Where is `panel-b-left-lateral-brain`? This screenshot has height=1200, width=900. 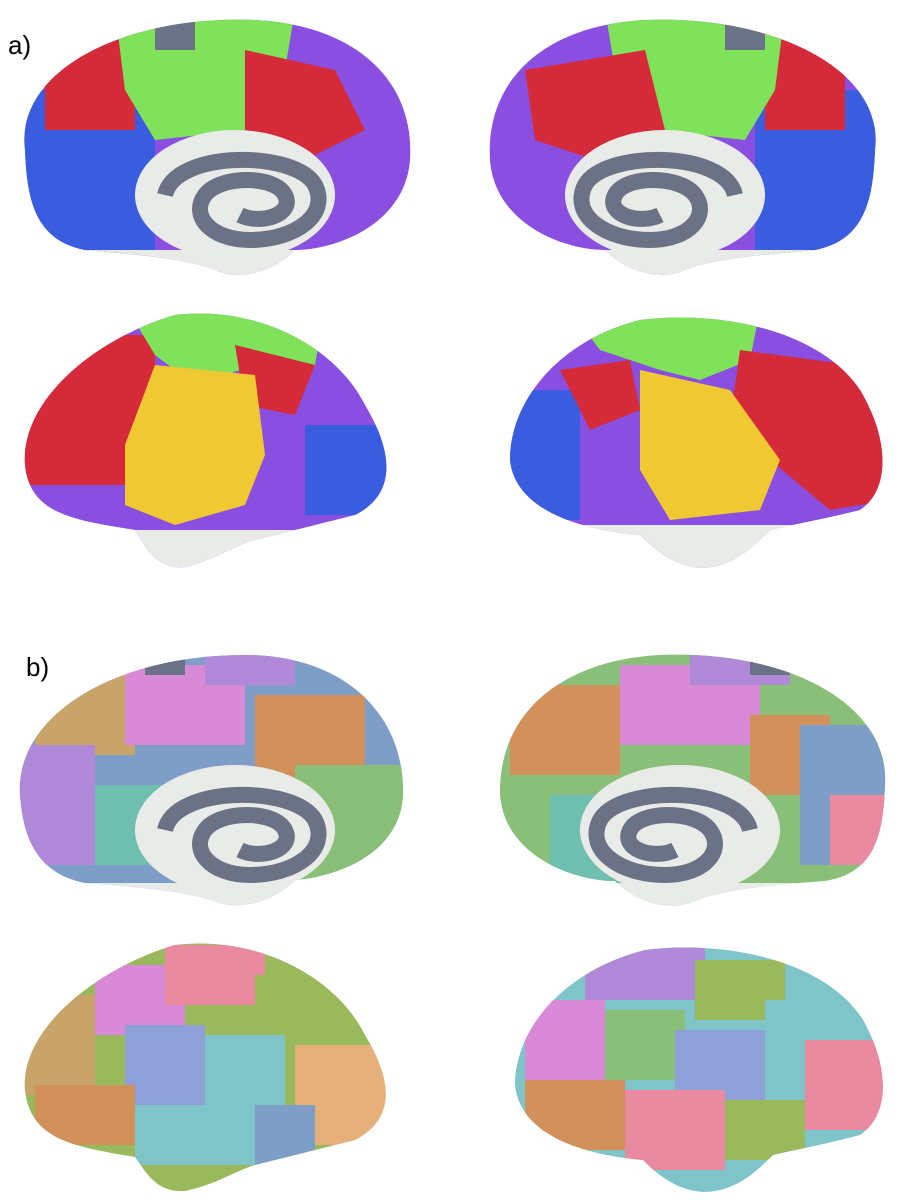
panel-b-left-lateral-brain is located at coordinates (205, 1067).